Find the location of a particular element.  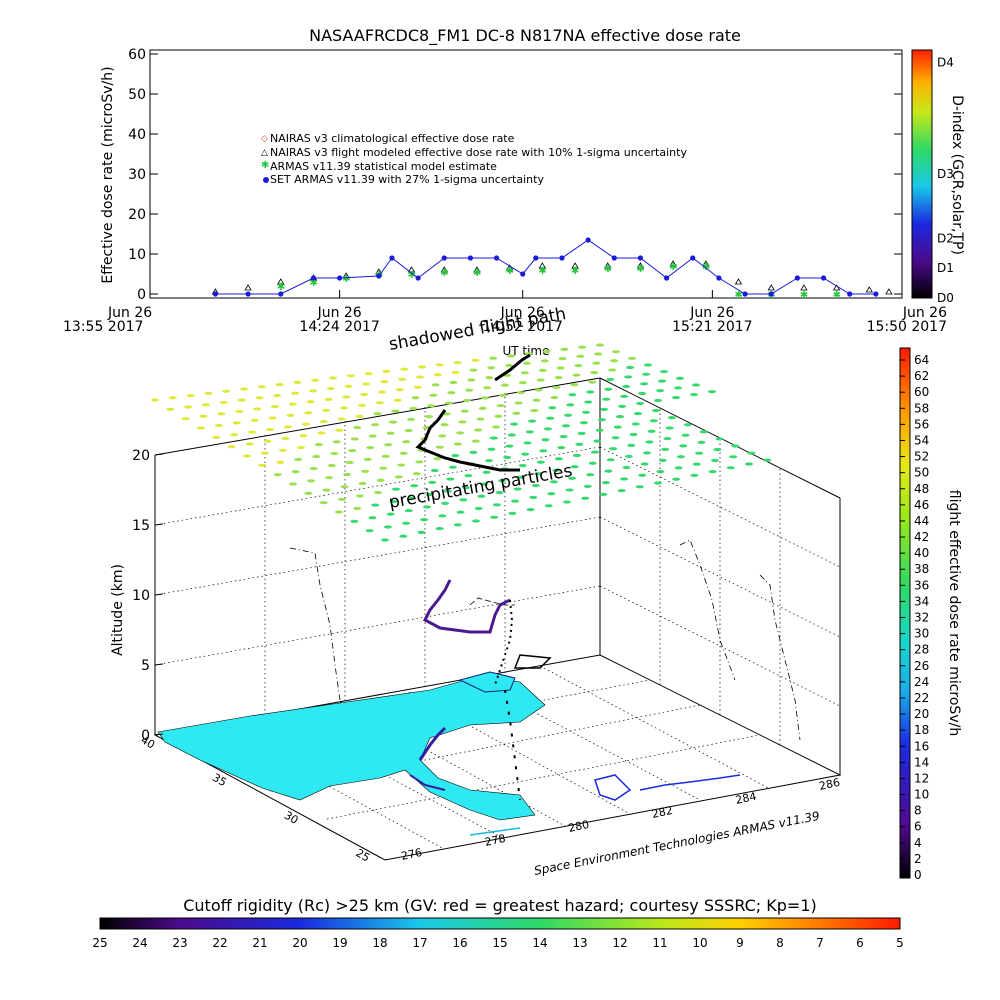

rigidity-tick-label: 15 is located at coordinates (499, 943).